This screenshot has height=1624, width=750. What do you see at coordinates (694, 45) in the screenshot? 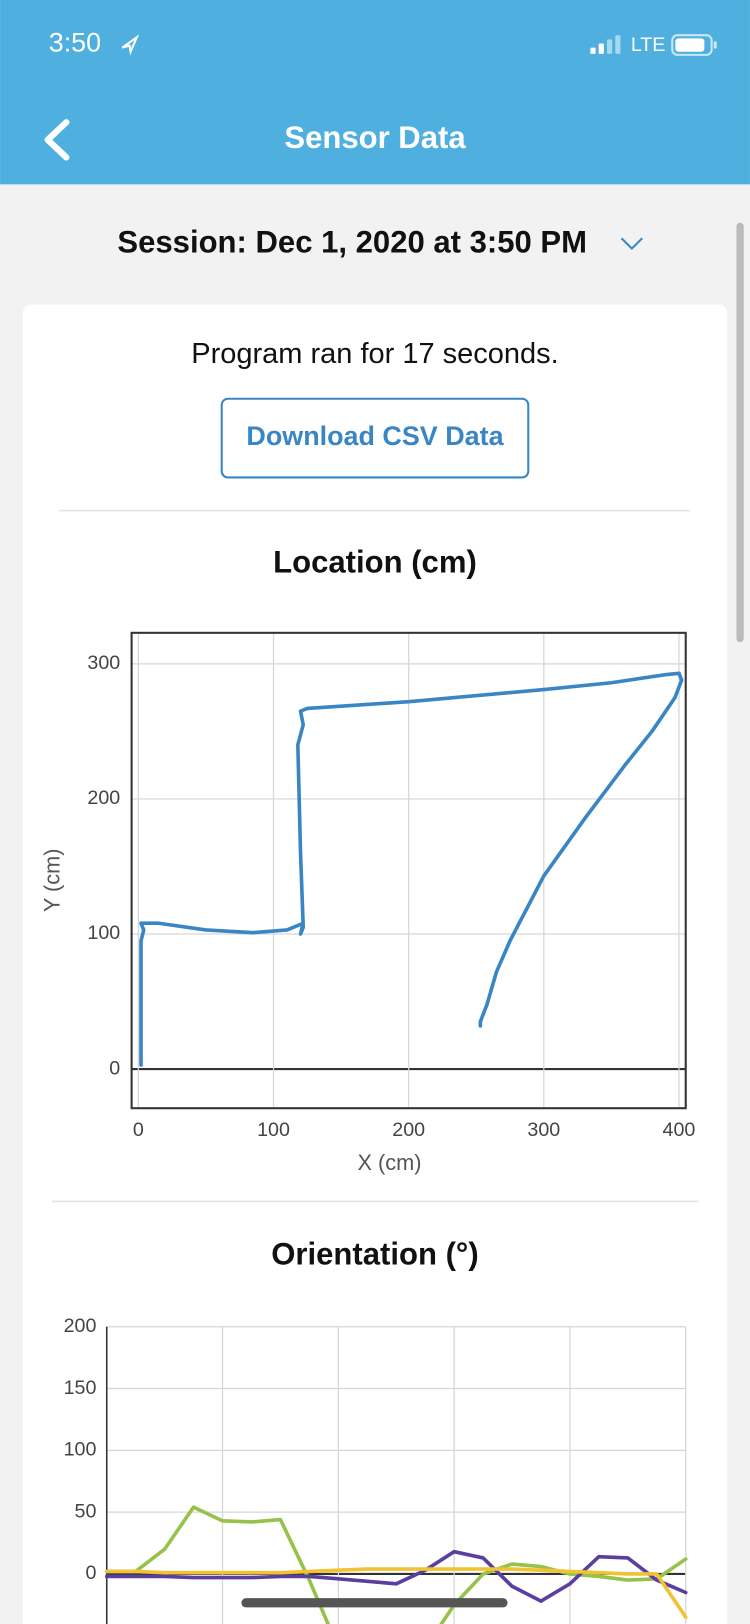
I see `battery-icon` at bounding box center [694, 45].